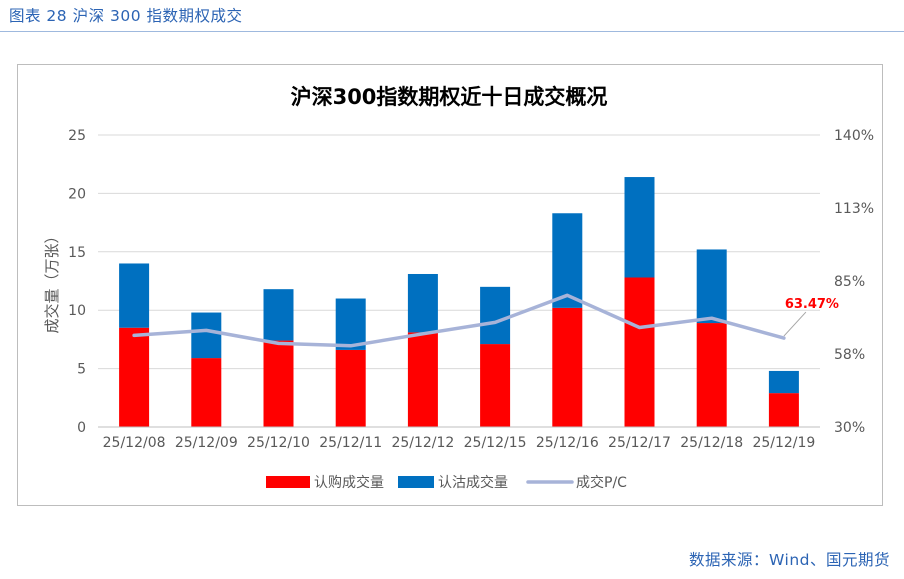 This screenshot has width=904, height=579. I want to click on y2-tick-label: 30%, so click(849, 428).